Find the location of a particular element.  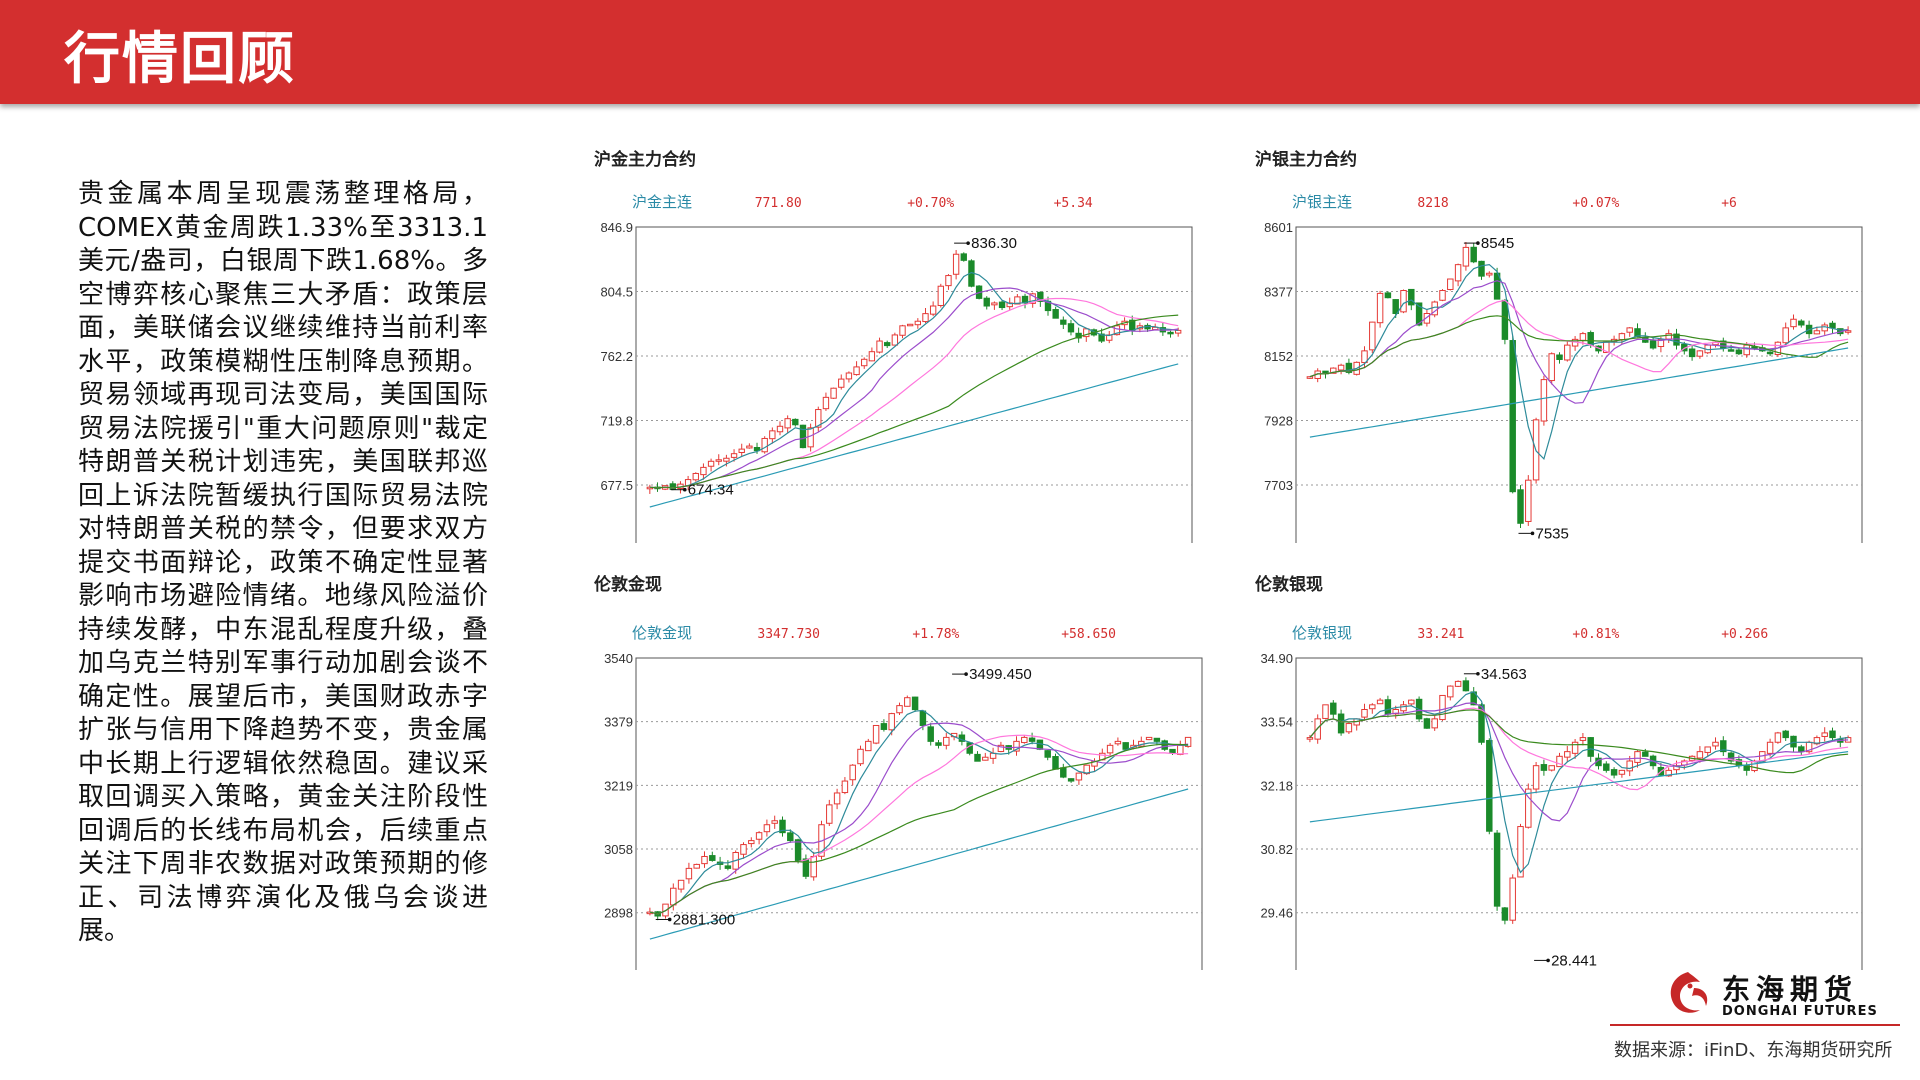

ma10-line is located at coordinates (914, 388).